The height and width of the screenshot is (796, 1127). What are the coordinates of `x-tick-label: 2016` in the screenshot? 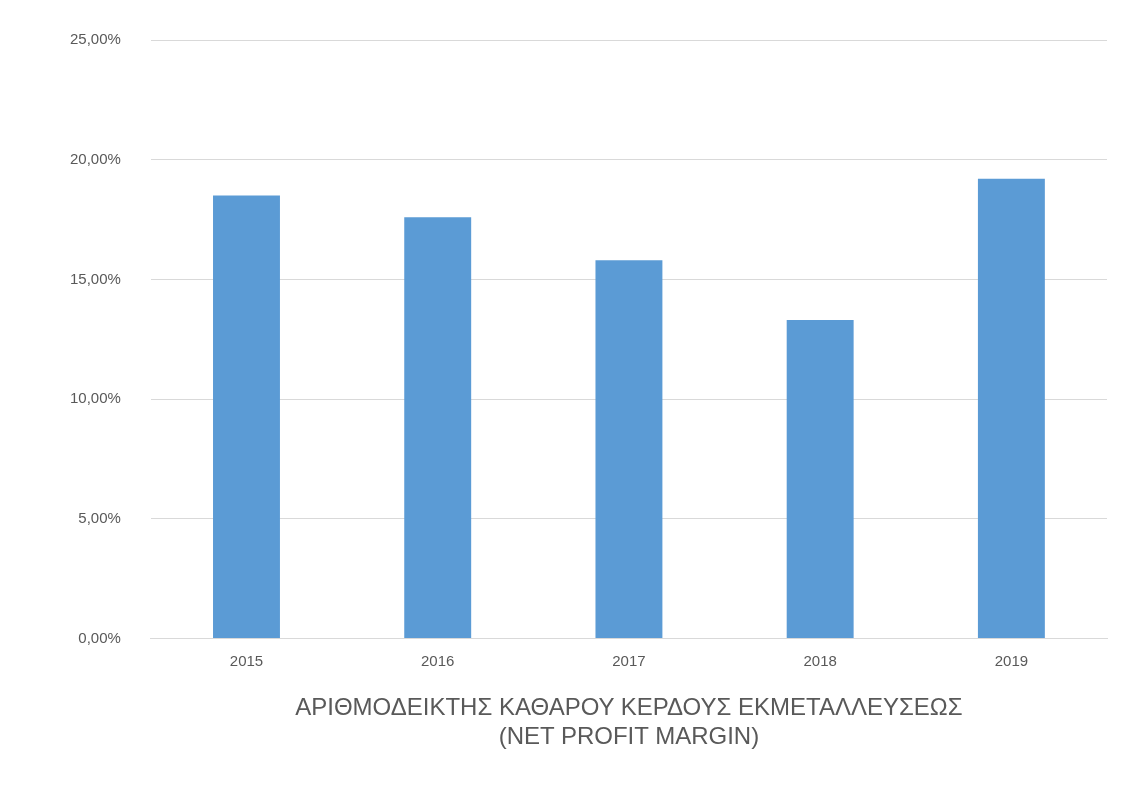 It's located at (438, 660).